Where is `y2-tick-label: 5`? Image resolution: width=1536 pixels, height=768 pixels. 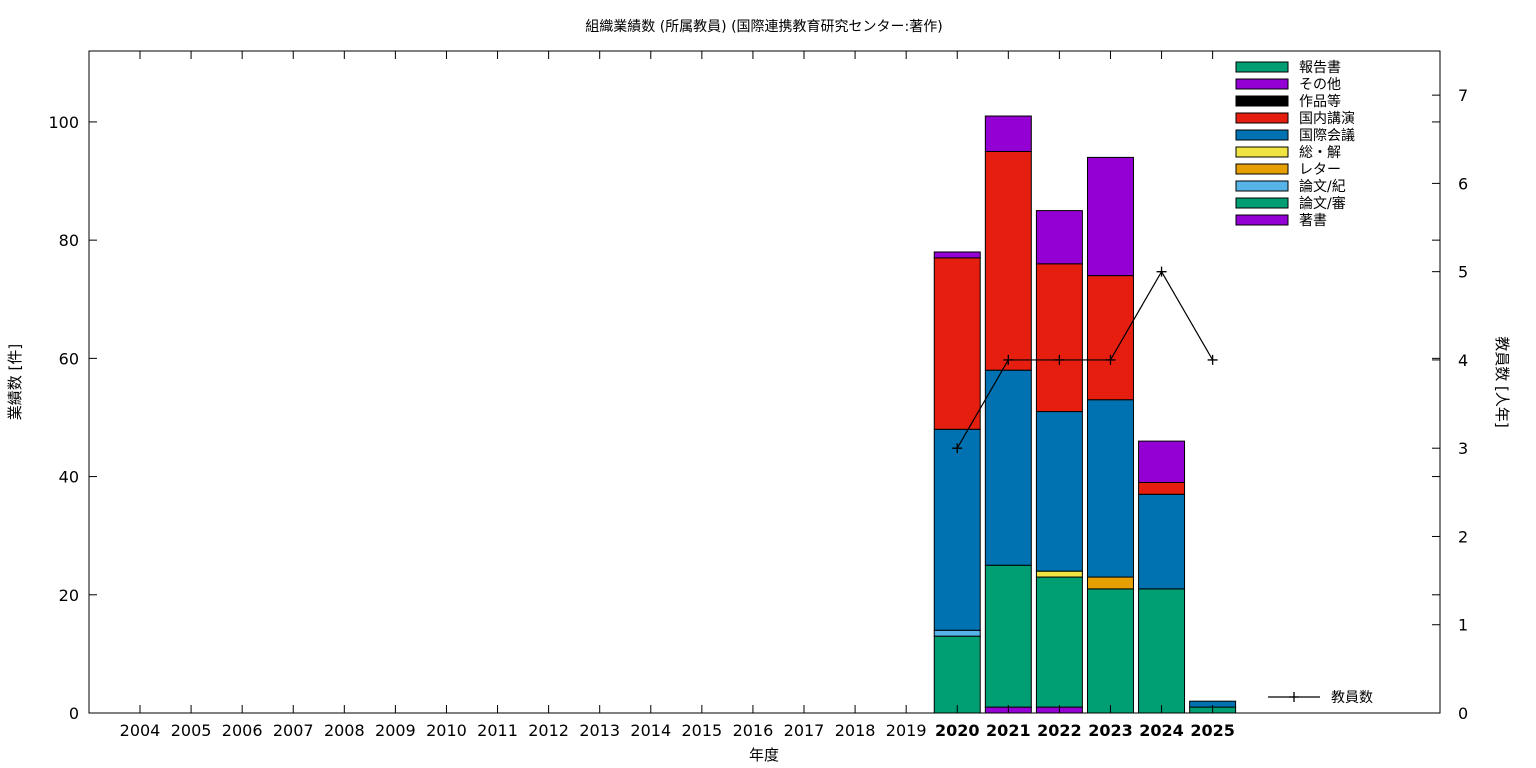 y2-tick-label: 5 is located at coordinates (1463, 272).